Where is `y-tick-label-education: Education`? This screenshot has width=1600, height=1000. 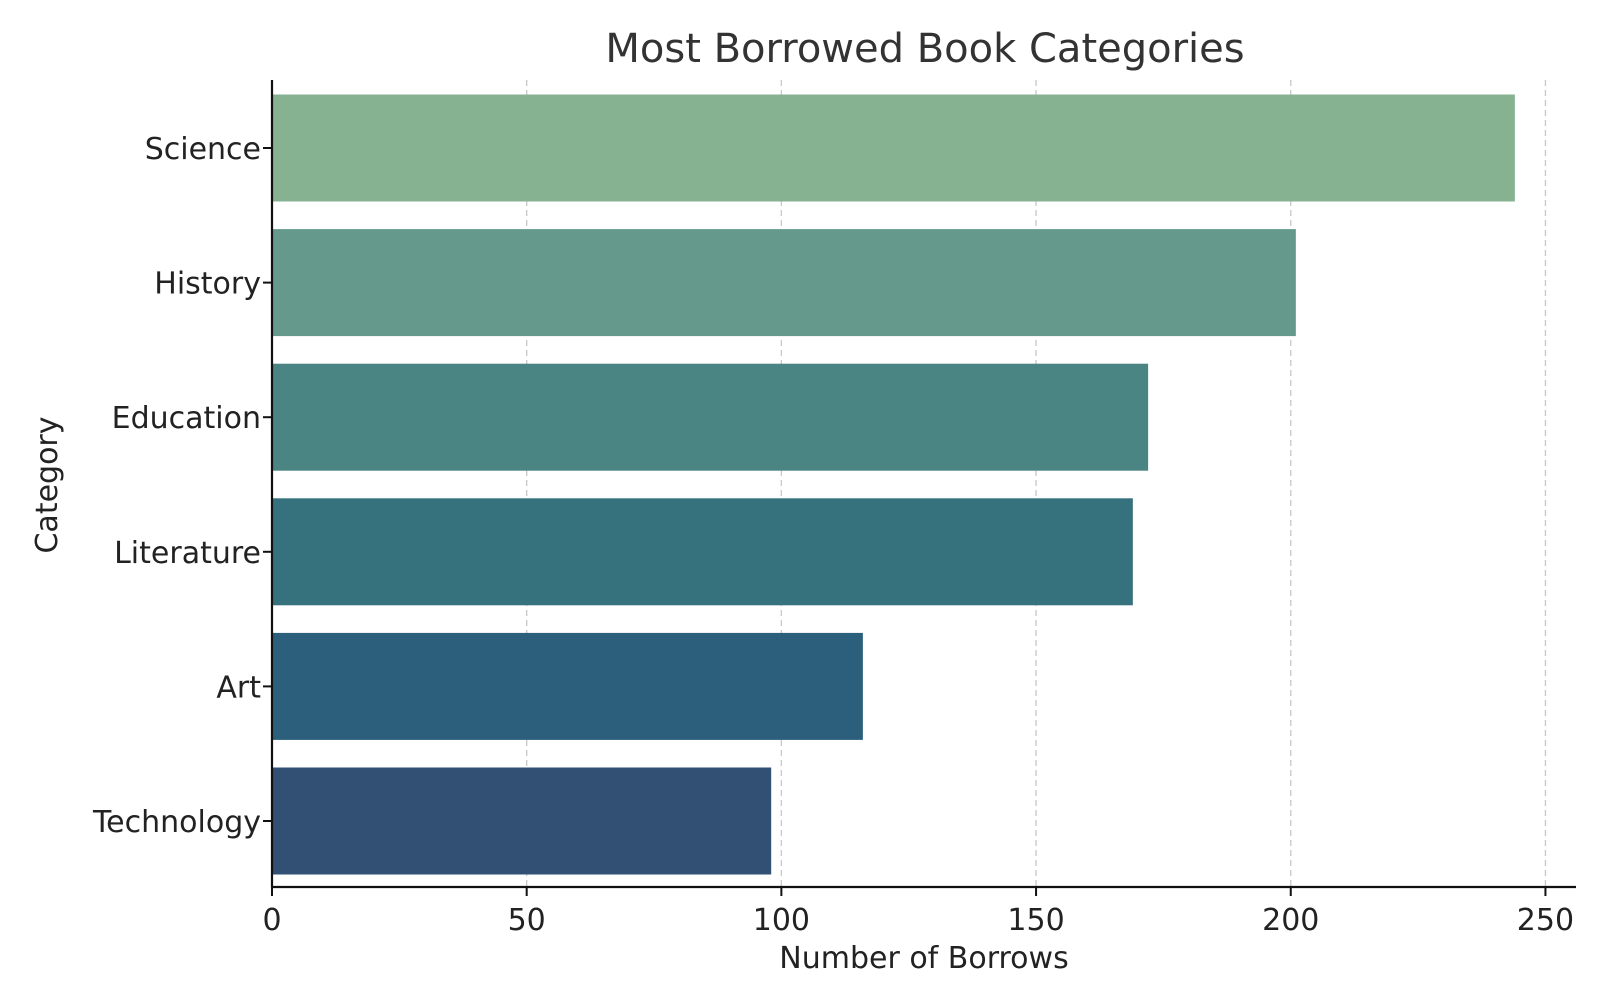 y-tick-label-education: Education is located at coordinates (186, 418).